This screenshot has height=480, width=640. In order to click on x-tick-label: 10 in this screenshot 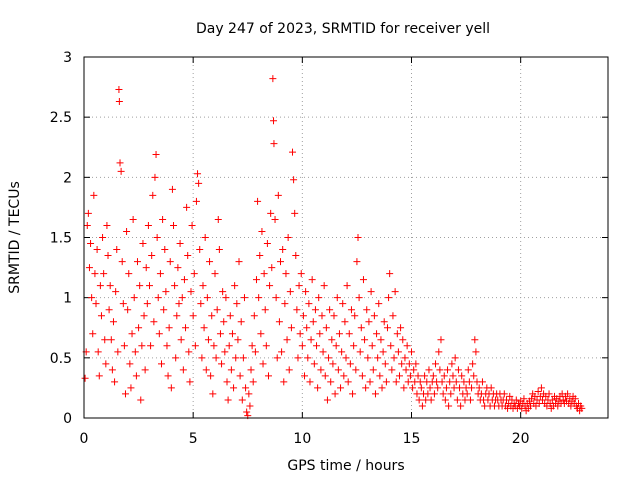, I will do `click(302, 439)`.